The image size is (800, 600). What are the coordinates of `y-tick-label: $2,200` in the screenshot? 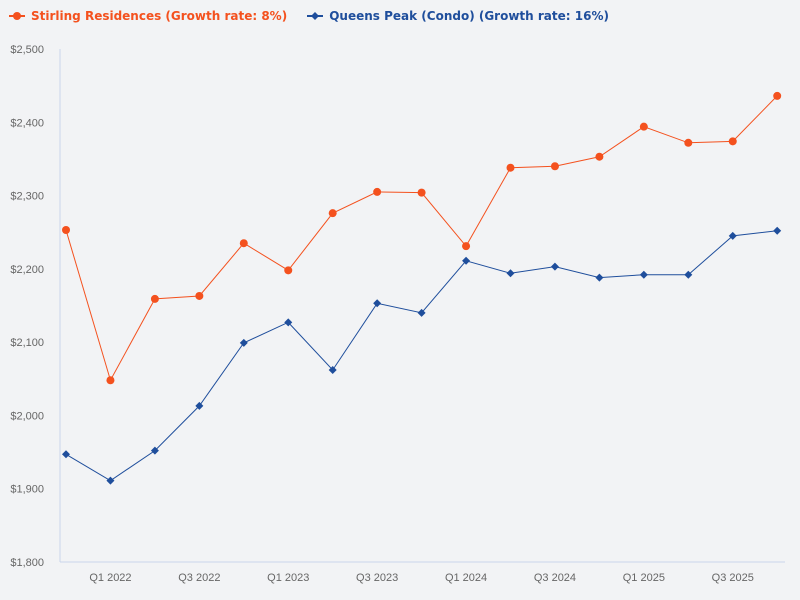 It's located at (27, 270).